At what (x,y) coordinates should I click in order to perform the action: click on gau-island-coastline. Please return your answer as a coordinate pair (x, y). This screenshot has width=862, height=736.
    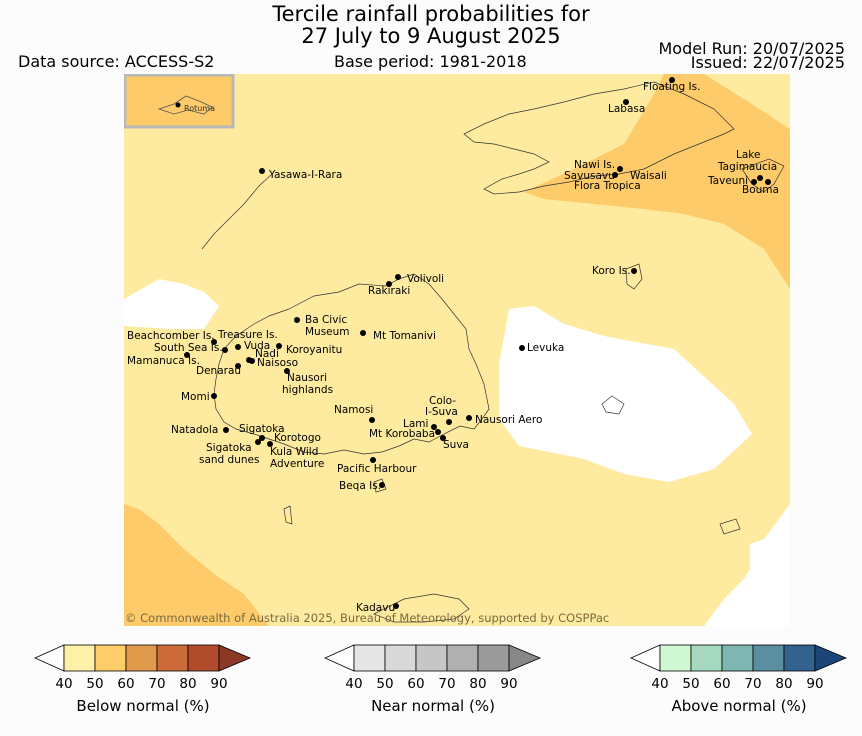
    Looking at the image, I should click on (613, 405).